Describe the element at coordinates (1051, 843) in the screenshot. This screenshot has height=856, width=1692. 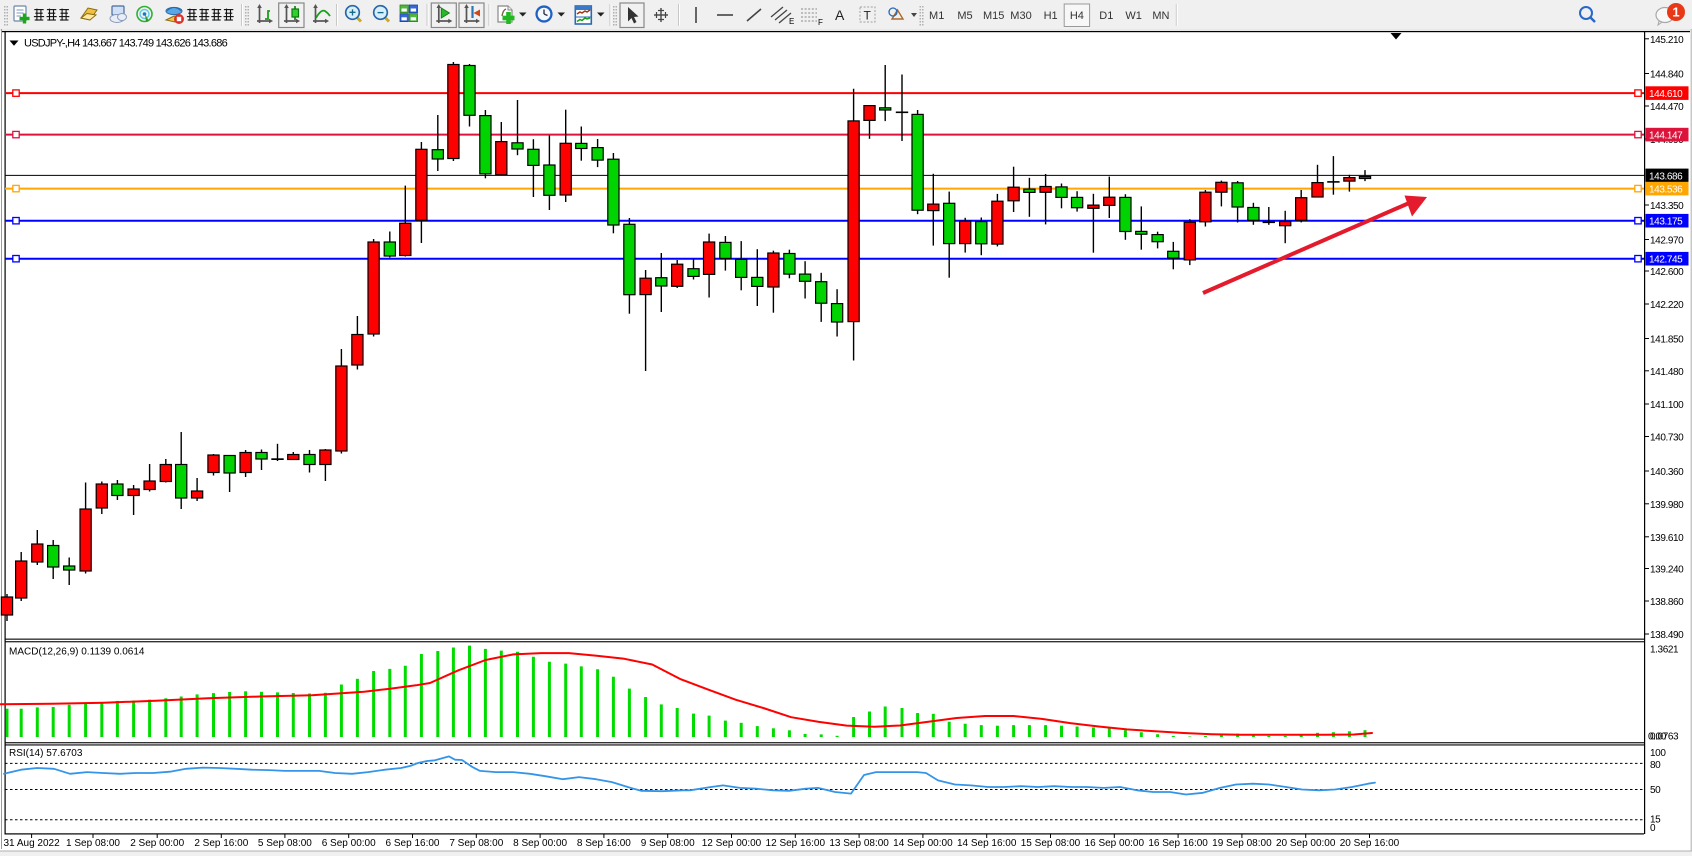
I see `svg-text: 15 Sep 08:00` at that location.